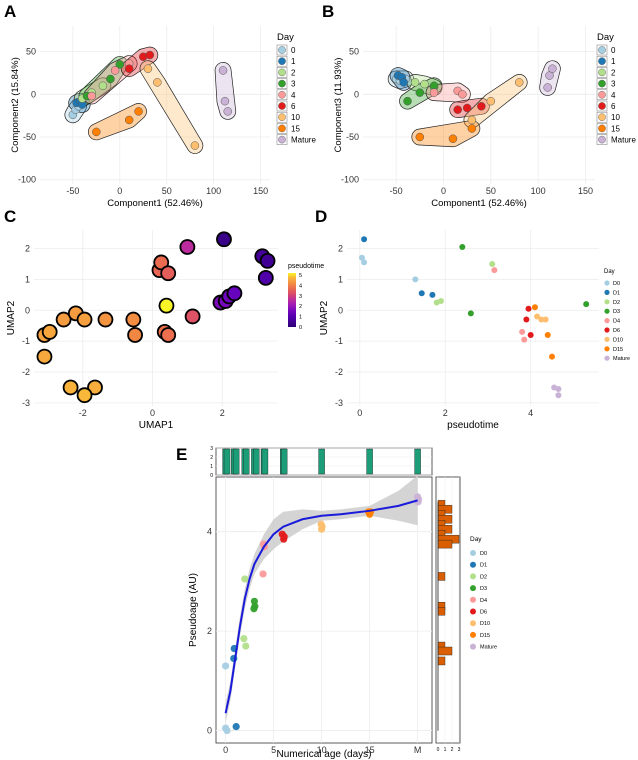 Image resolution: width=638 pixels, height=760 pixels. Describe the element at coordinates (156, 425) in the screenshot. I see `x-axis-label: UMAP1` at that location.